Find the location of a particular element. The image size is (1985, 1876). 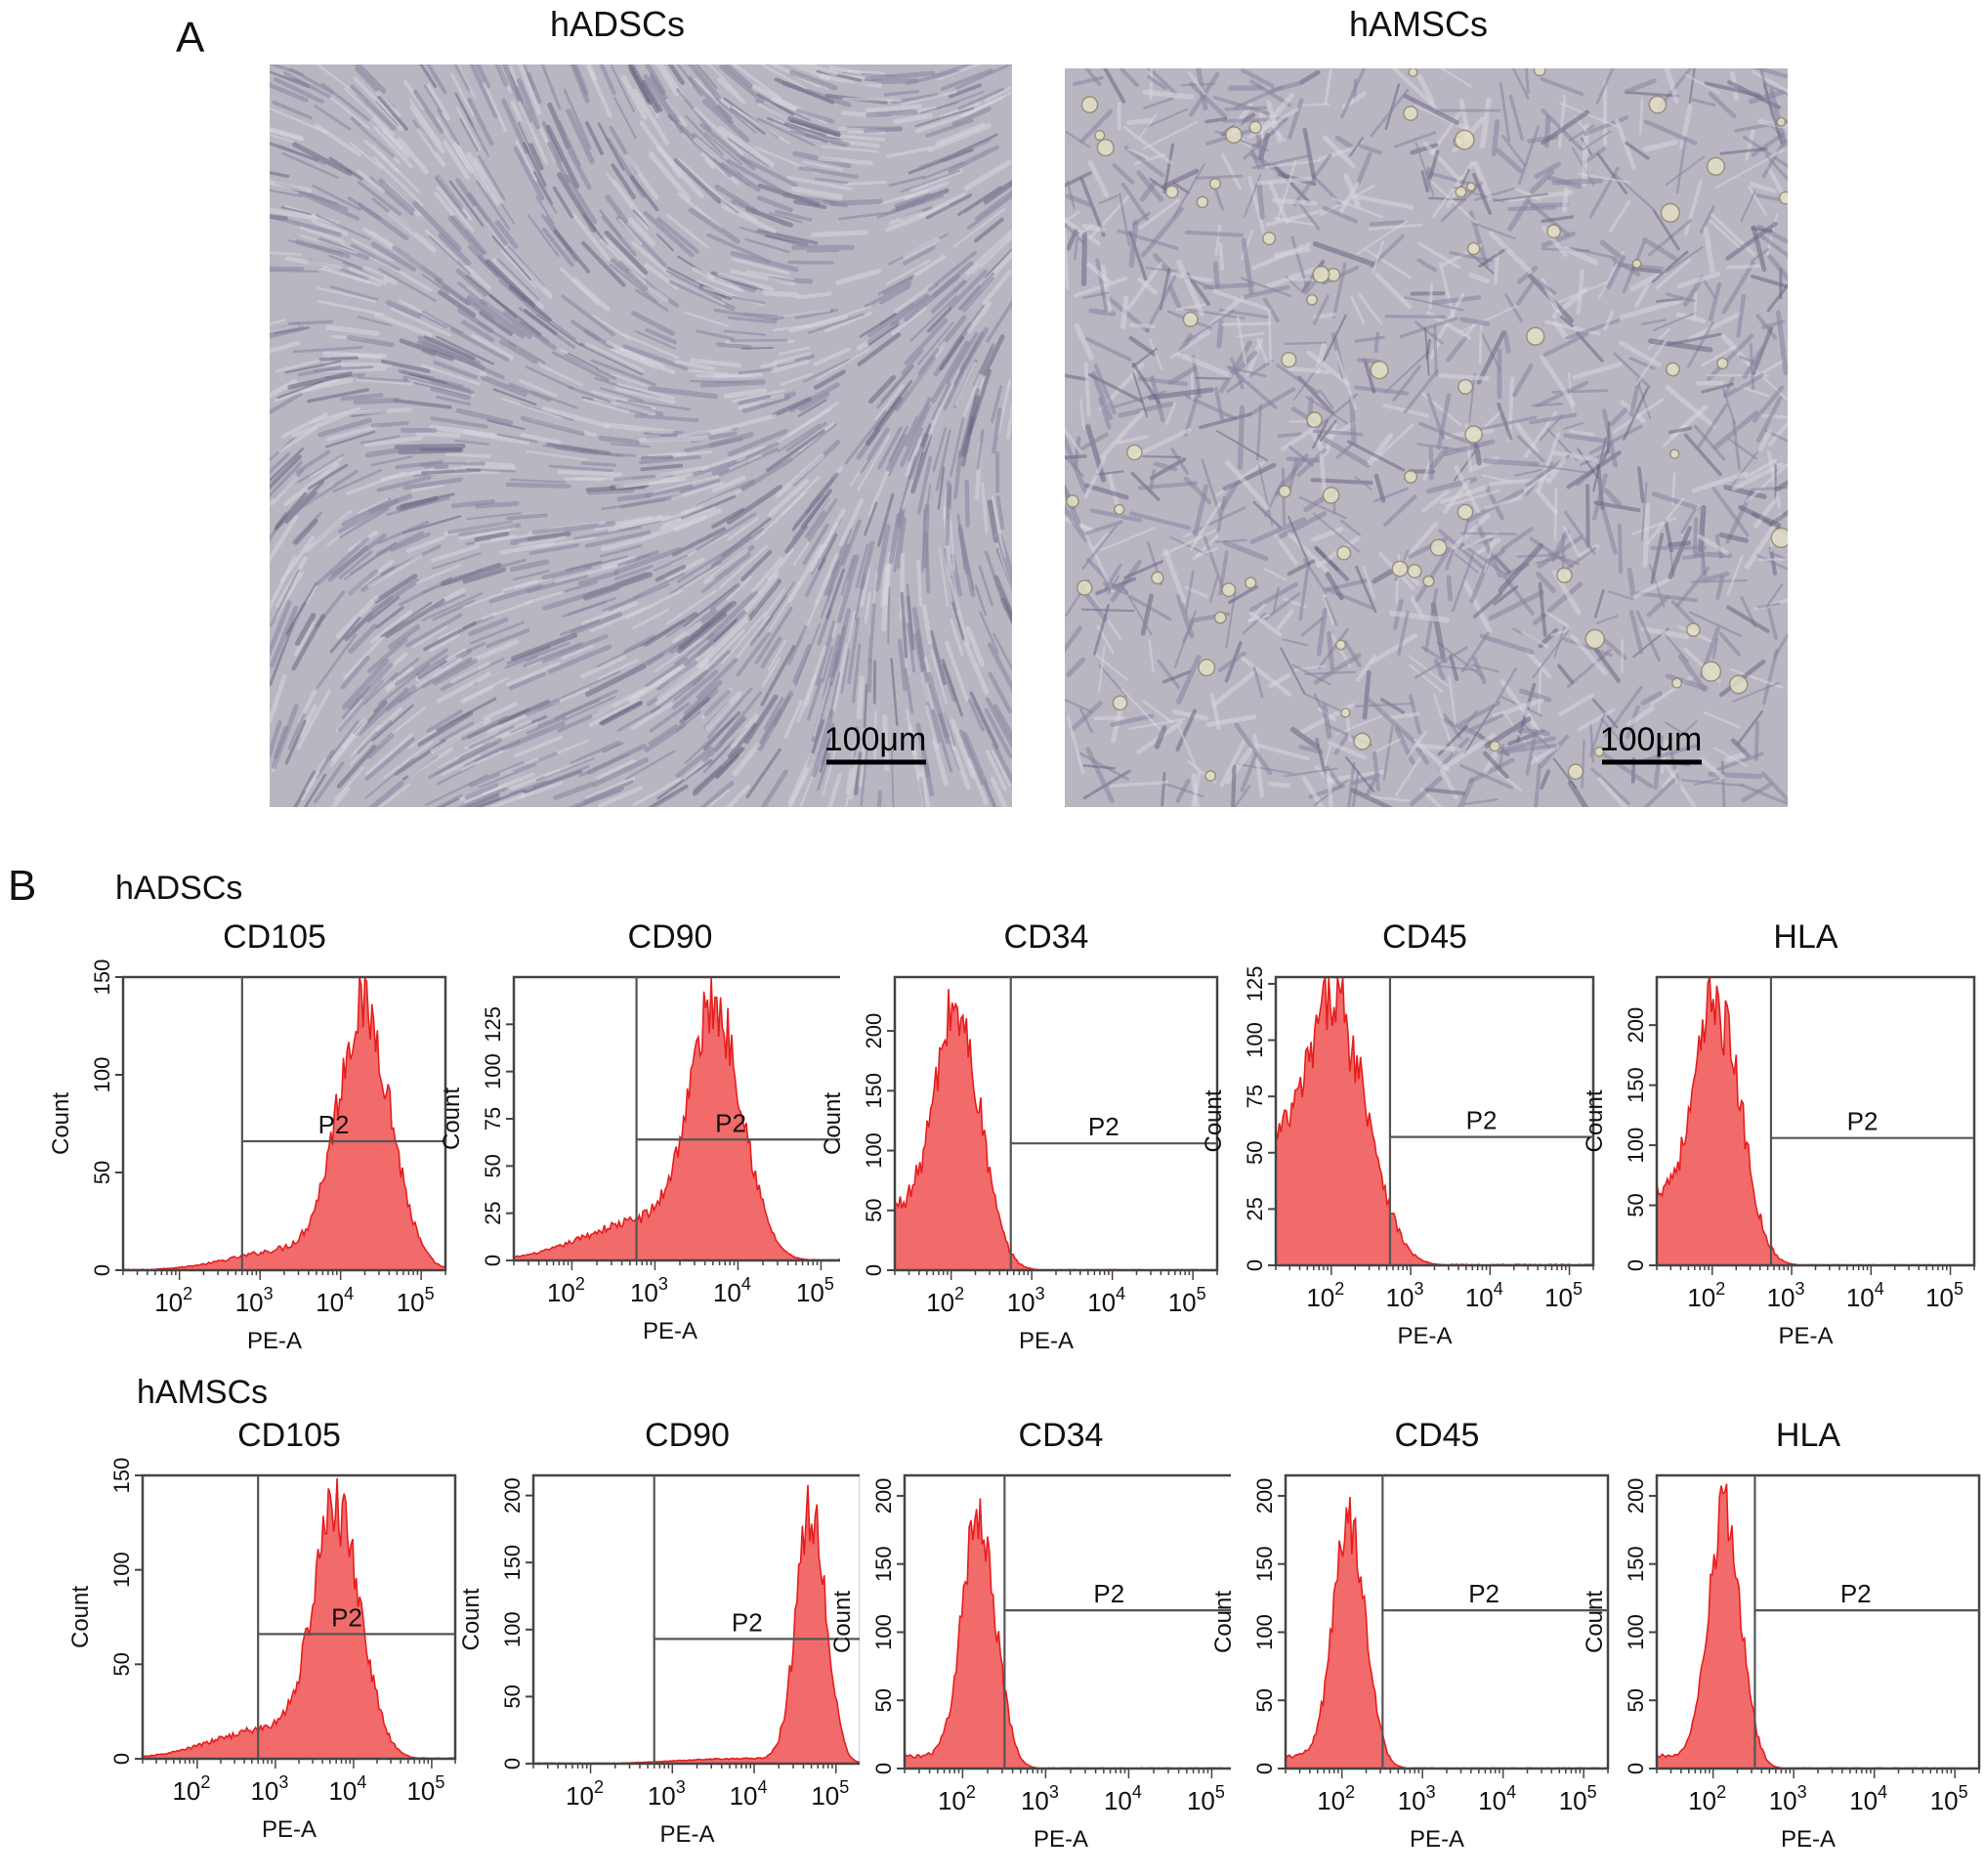

panel-b-label: B is located at coordinates (22, 886).